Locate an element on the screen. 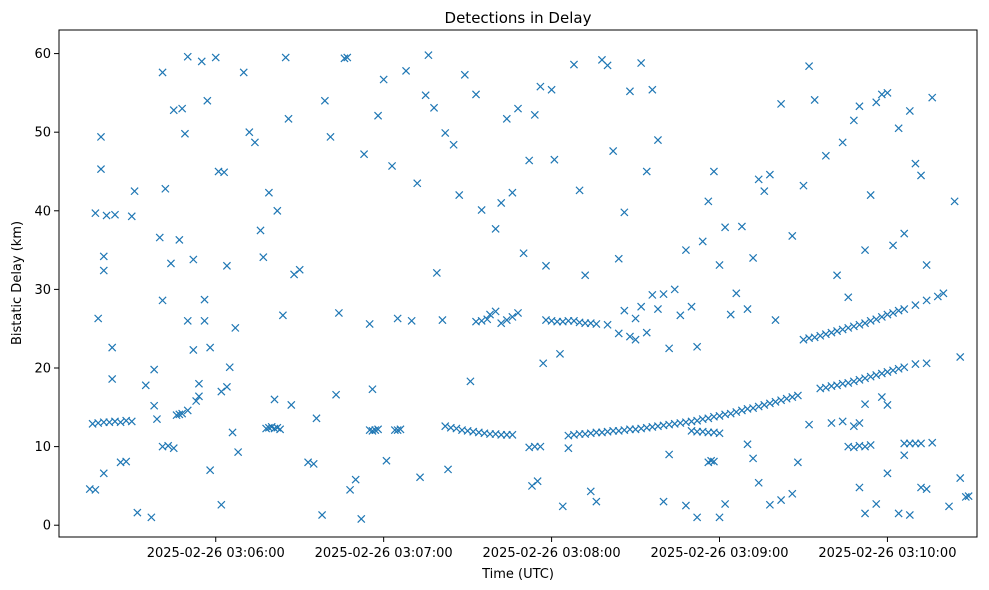  x-tick-label: 2025-02-26 03:09:00 is located at coordinates (719, 553).